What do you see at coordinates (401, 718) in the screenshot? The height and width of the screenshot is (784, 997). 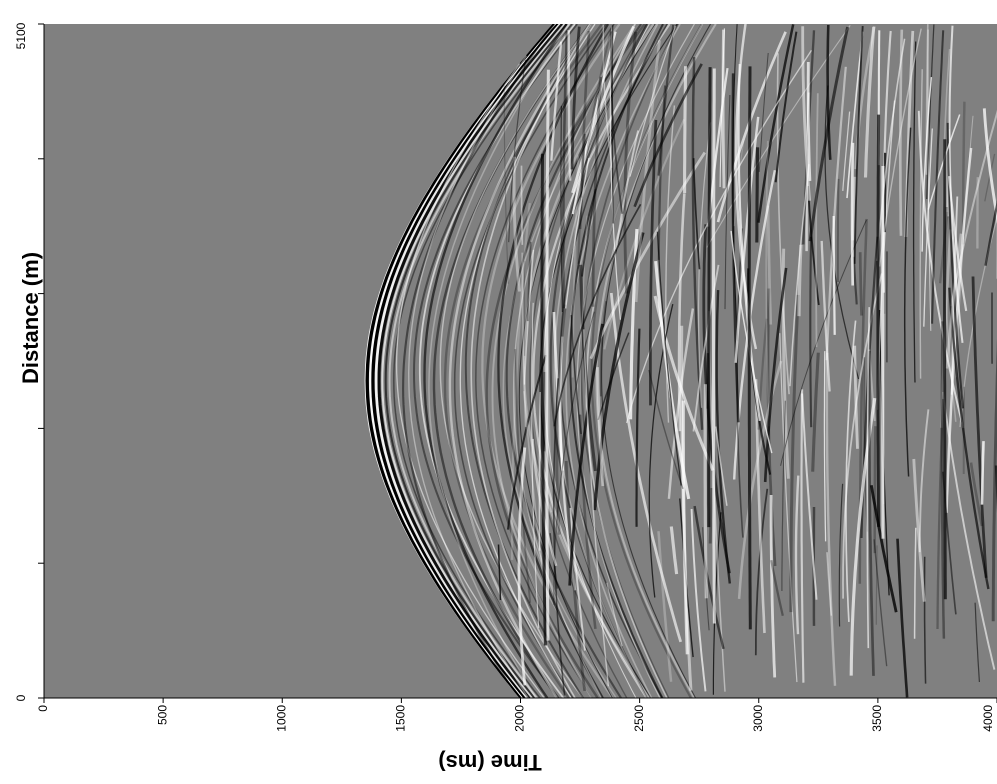 I see `x-tick-label: 1500` at bounding box center [401, 718].